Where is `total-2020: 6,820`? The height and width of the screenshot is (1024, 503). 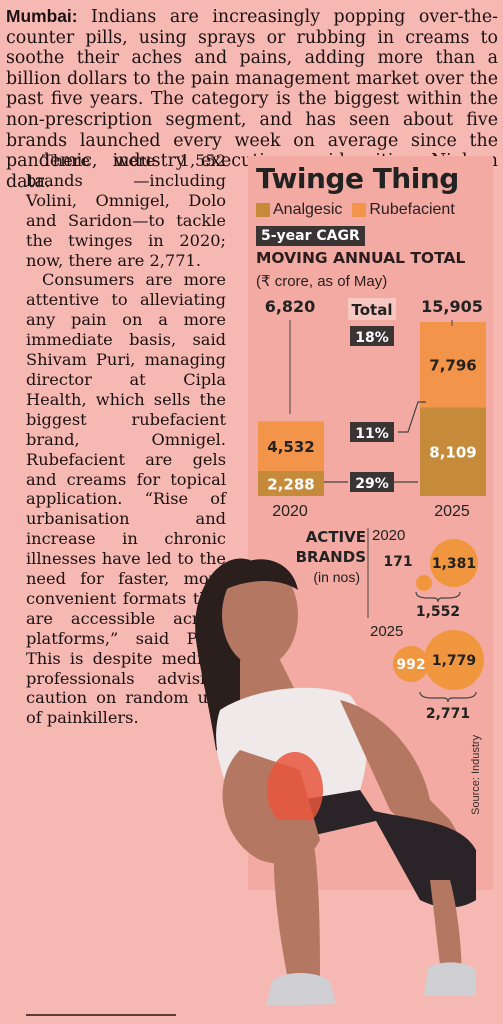 total-2020: 6,820 is located at coordinates (290, 306).